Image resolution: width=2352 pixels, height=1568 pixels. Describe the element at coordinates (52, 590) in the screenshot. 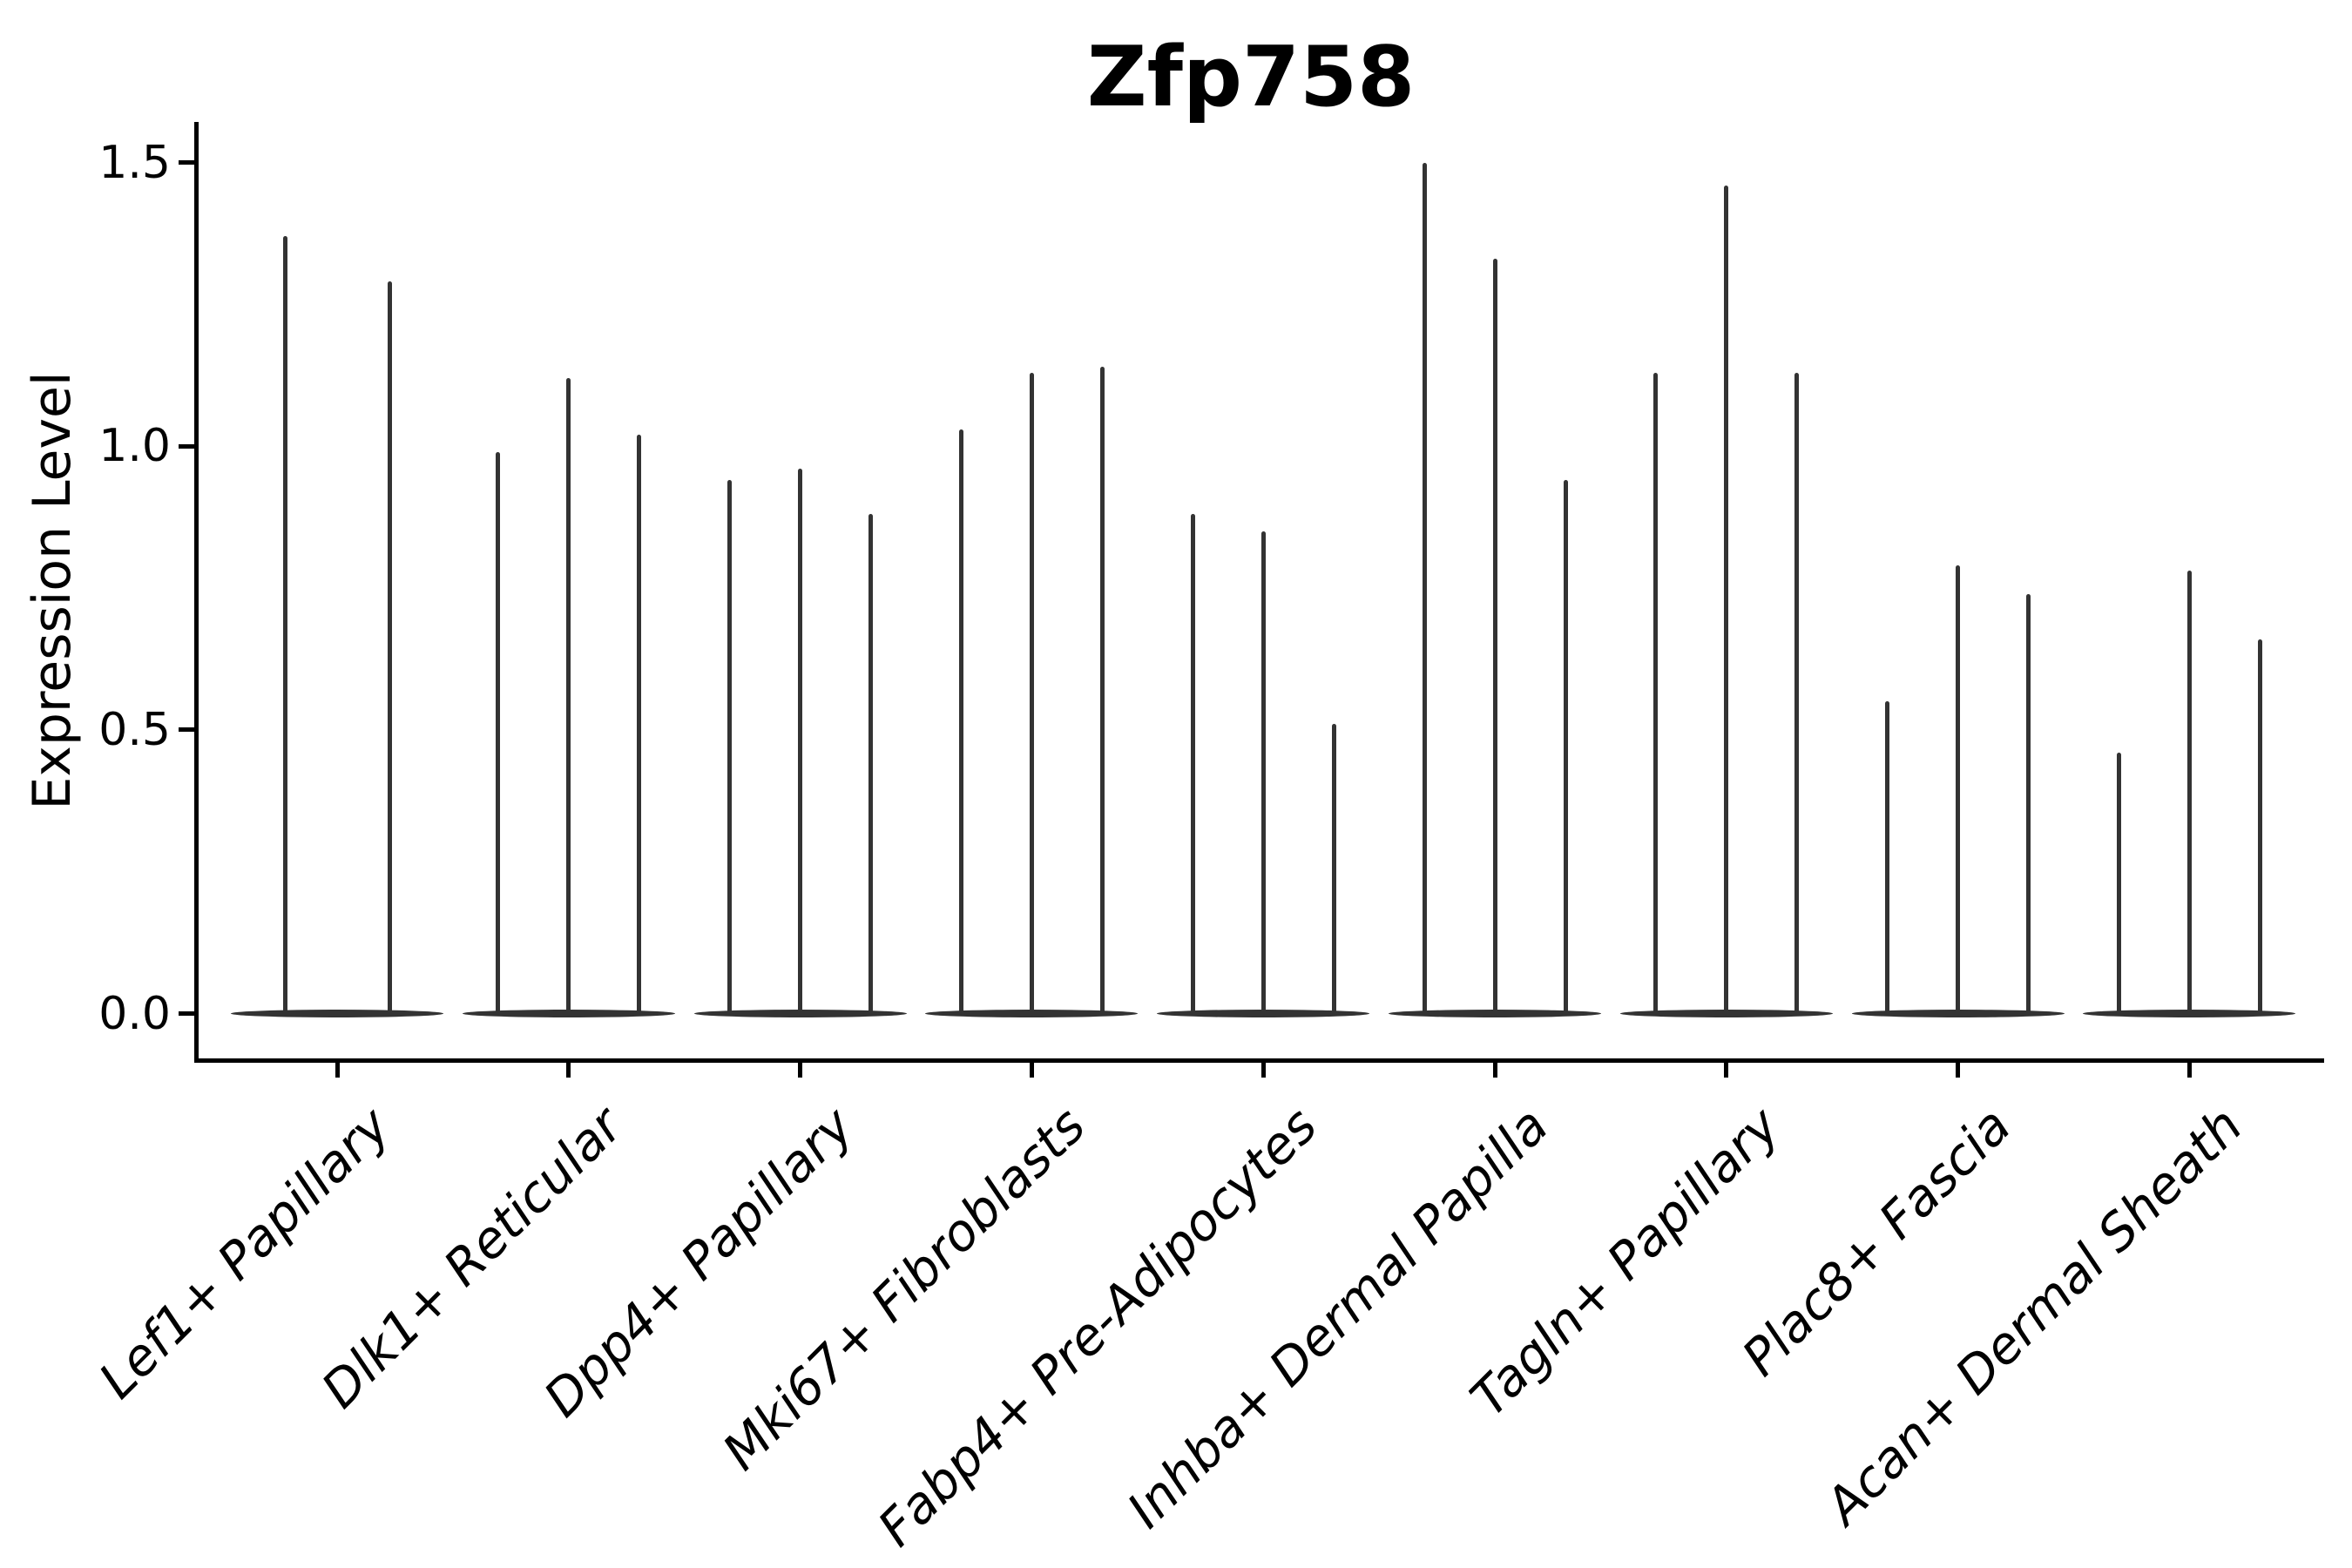

I see `y-axis-label-text: Expression Level` at that location.